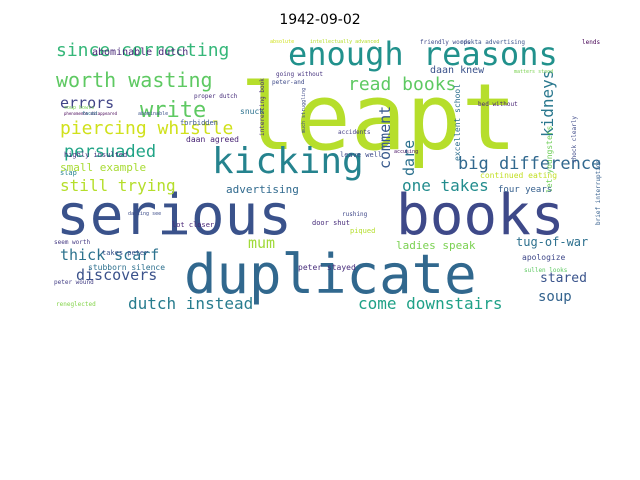  Describe the element at coordinates (436, 245) in the screenshot. I see `word-ladies-speak: ladies speak` at that location.